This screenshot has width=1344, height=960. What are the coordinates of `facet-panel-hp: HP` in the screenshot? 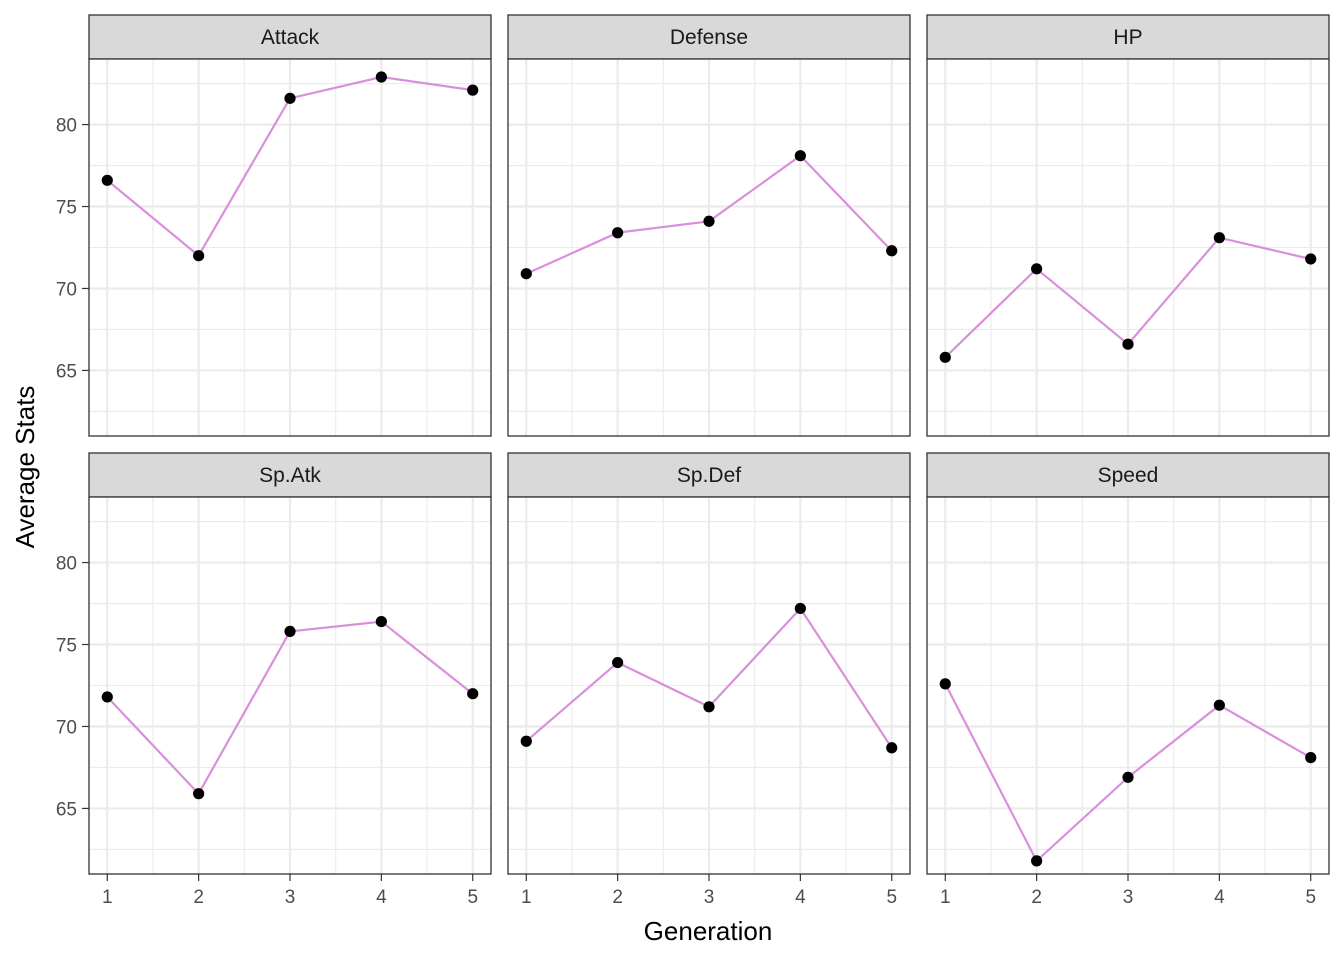 It's located at (1128, 225).